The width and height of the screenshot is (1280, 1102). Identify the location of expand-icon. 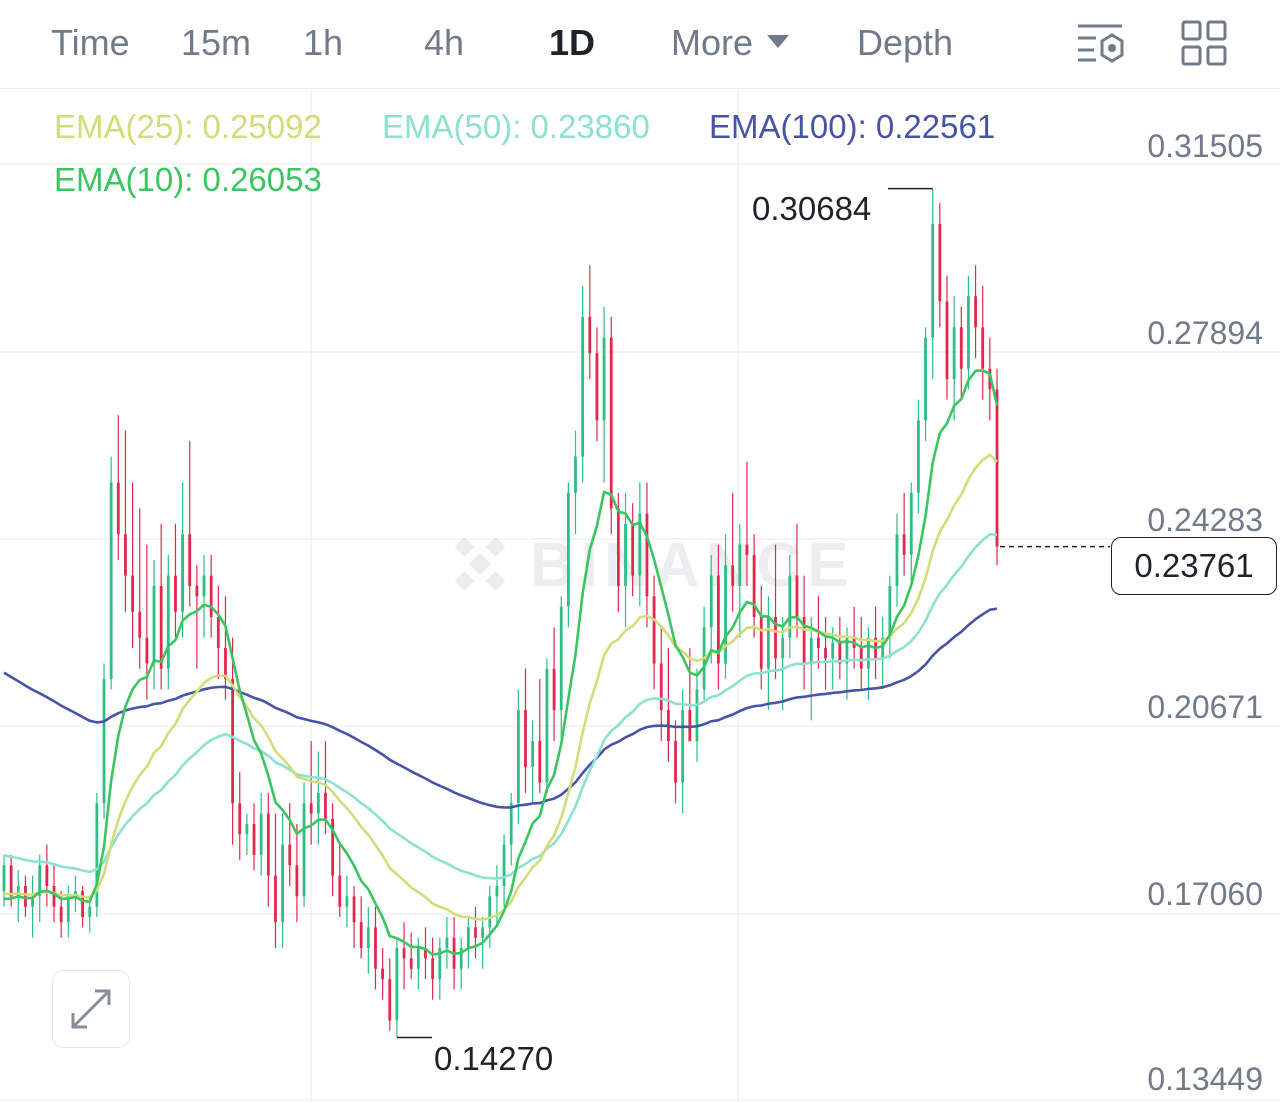
(91, 1009).